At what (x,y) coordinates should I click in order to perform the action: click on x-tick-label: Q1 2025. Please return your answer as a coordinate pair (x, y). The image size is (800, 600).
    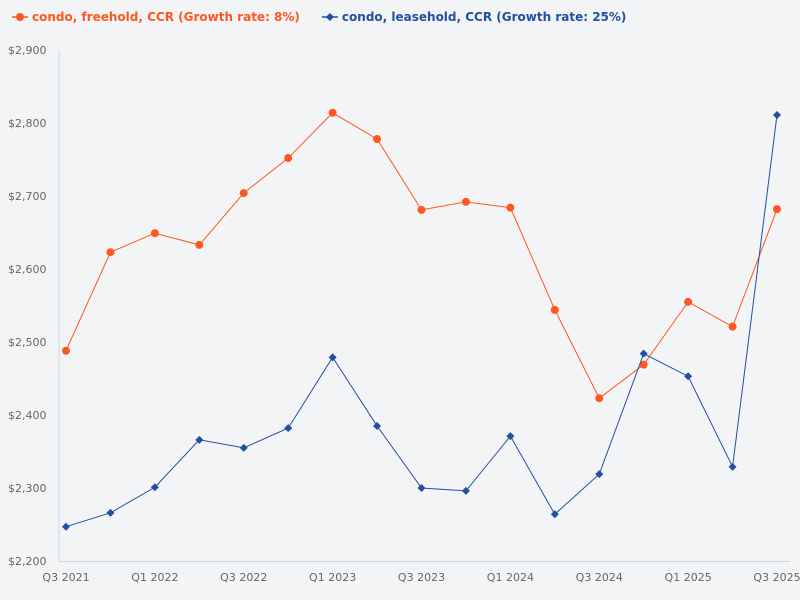
    Looking at the image, I should click on (688, 577).